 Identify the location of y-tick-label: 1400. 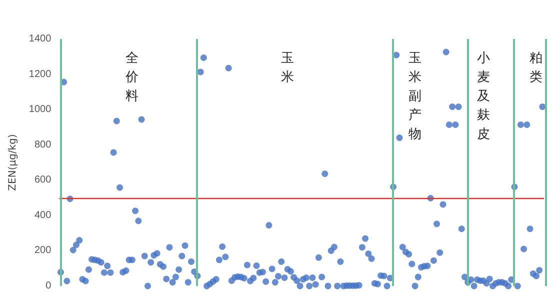
(40, 39).